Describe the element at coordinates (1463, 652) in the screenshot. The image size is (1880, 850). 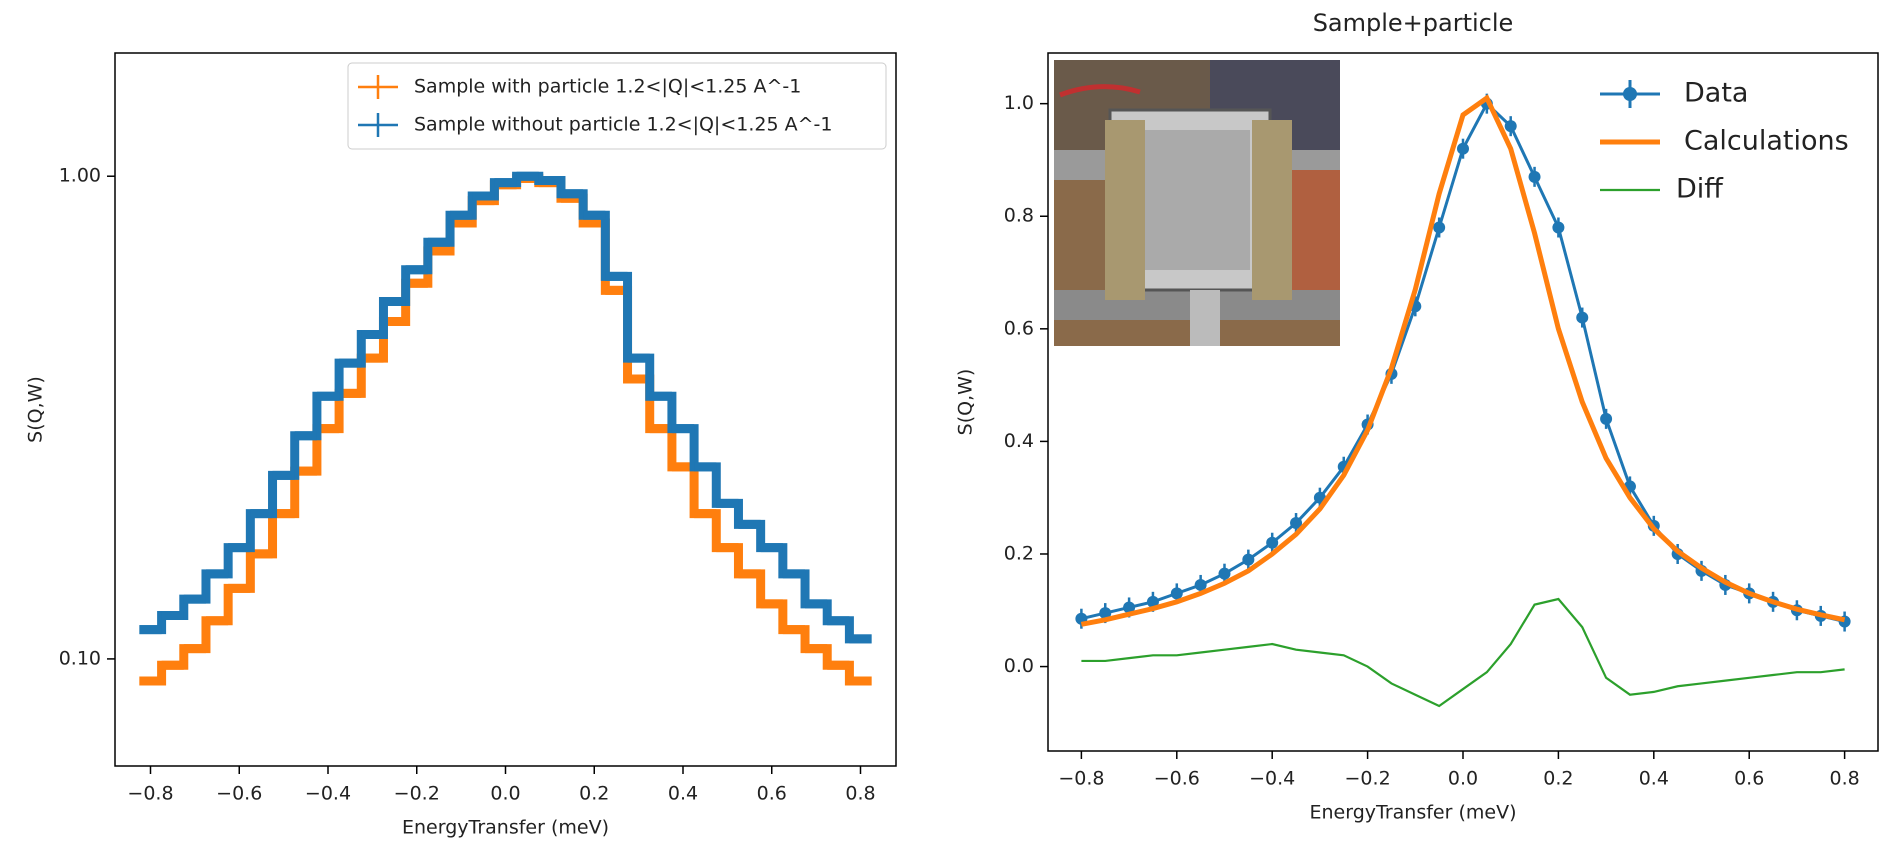
I see `series-line` at that location.